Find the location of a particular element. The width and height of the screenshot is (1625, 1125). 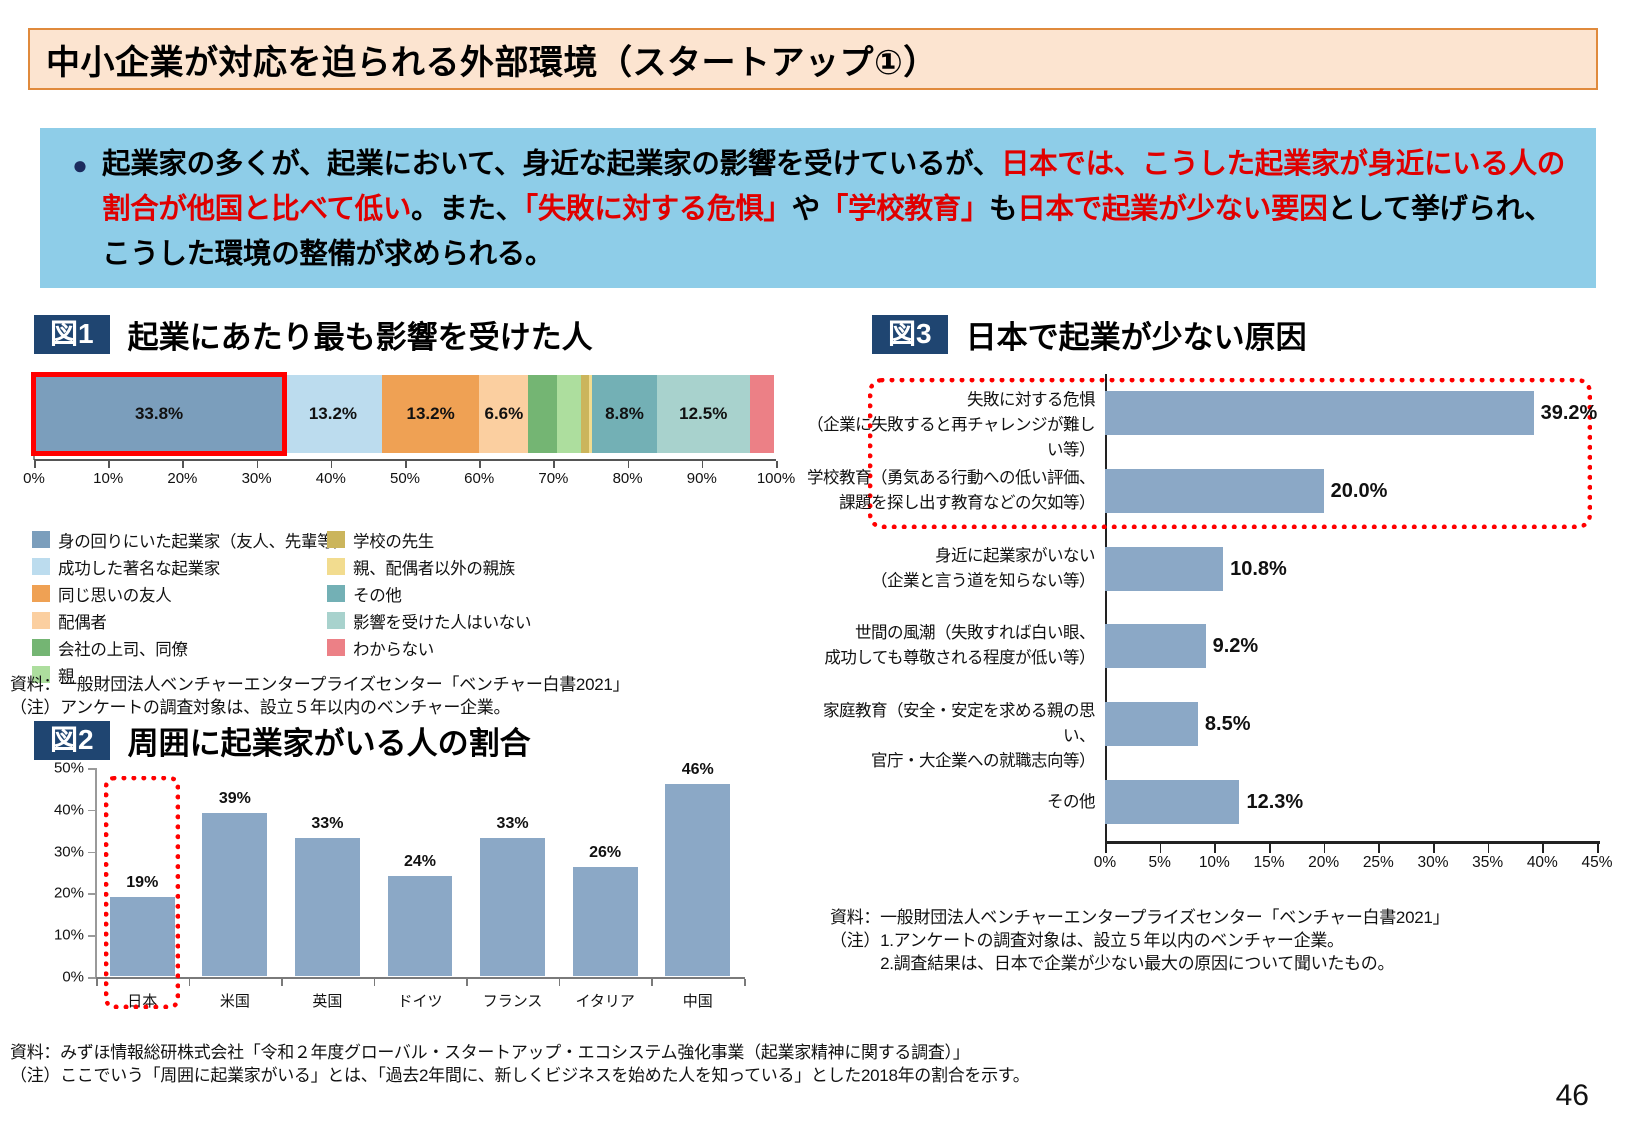

figure1-x-tick-label: 40% is located at coordinates (330, 478).